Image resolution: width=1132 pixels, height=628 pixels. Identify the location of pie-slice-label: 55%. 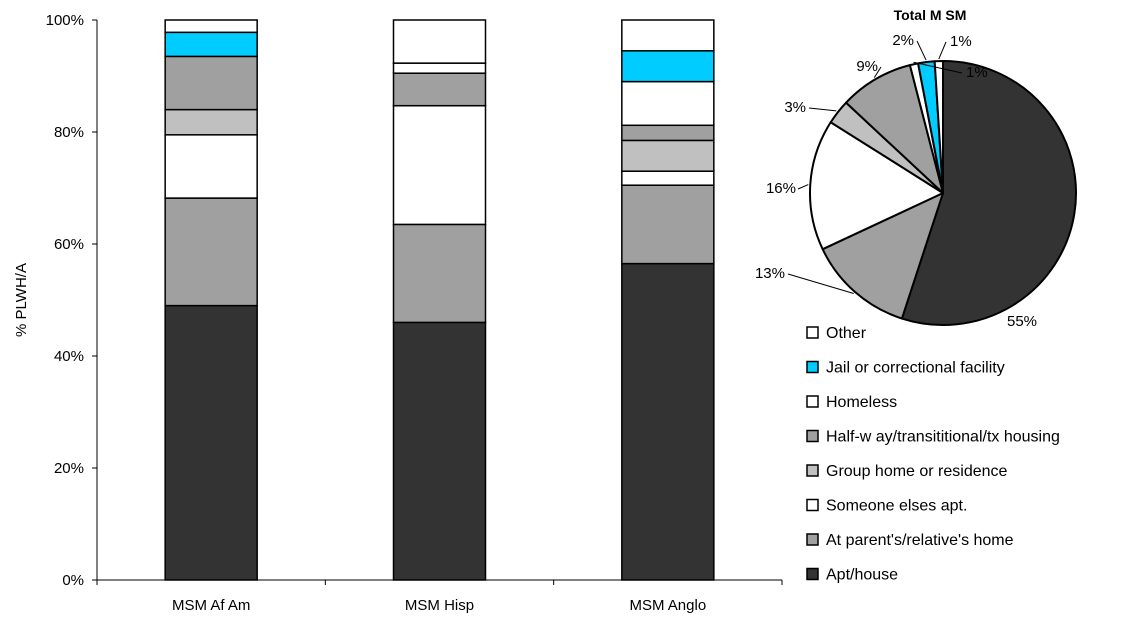
(1022, 321).